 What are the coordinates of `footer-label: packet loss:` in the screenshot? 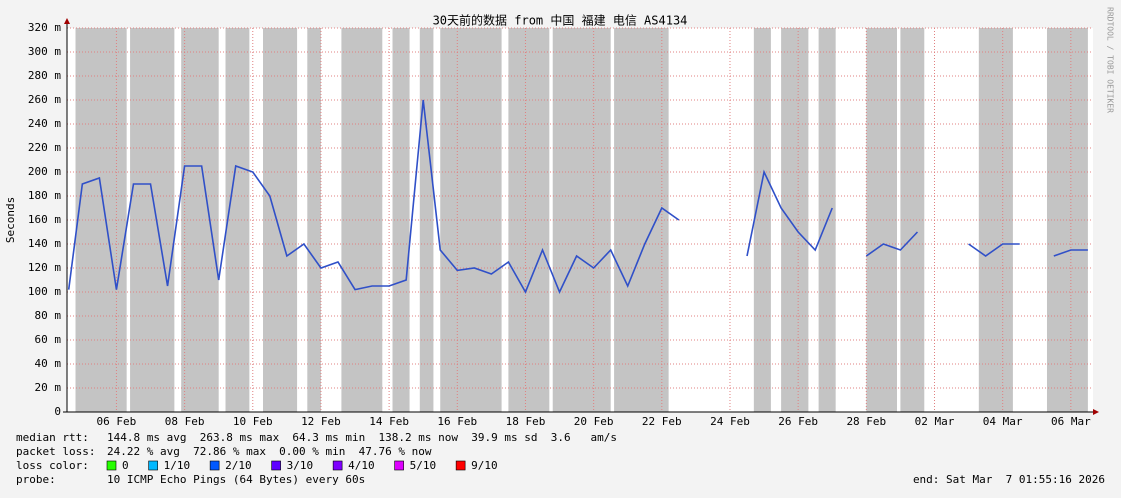 It's located at (55, 451).